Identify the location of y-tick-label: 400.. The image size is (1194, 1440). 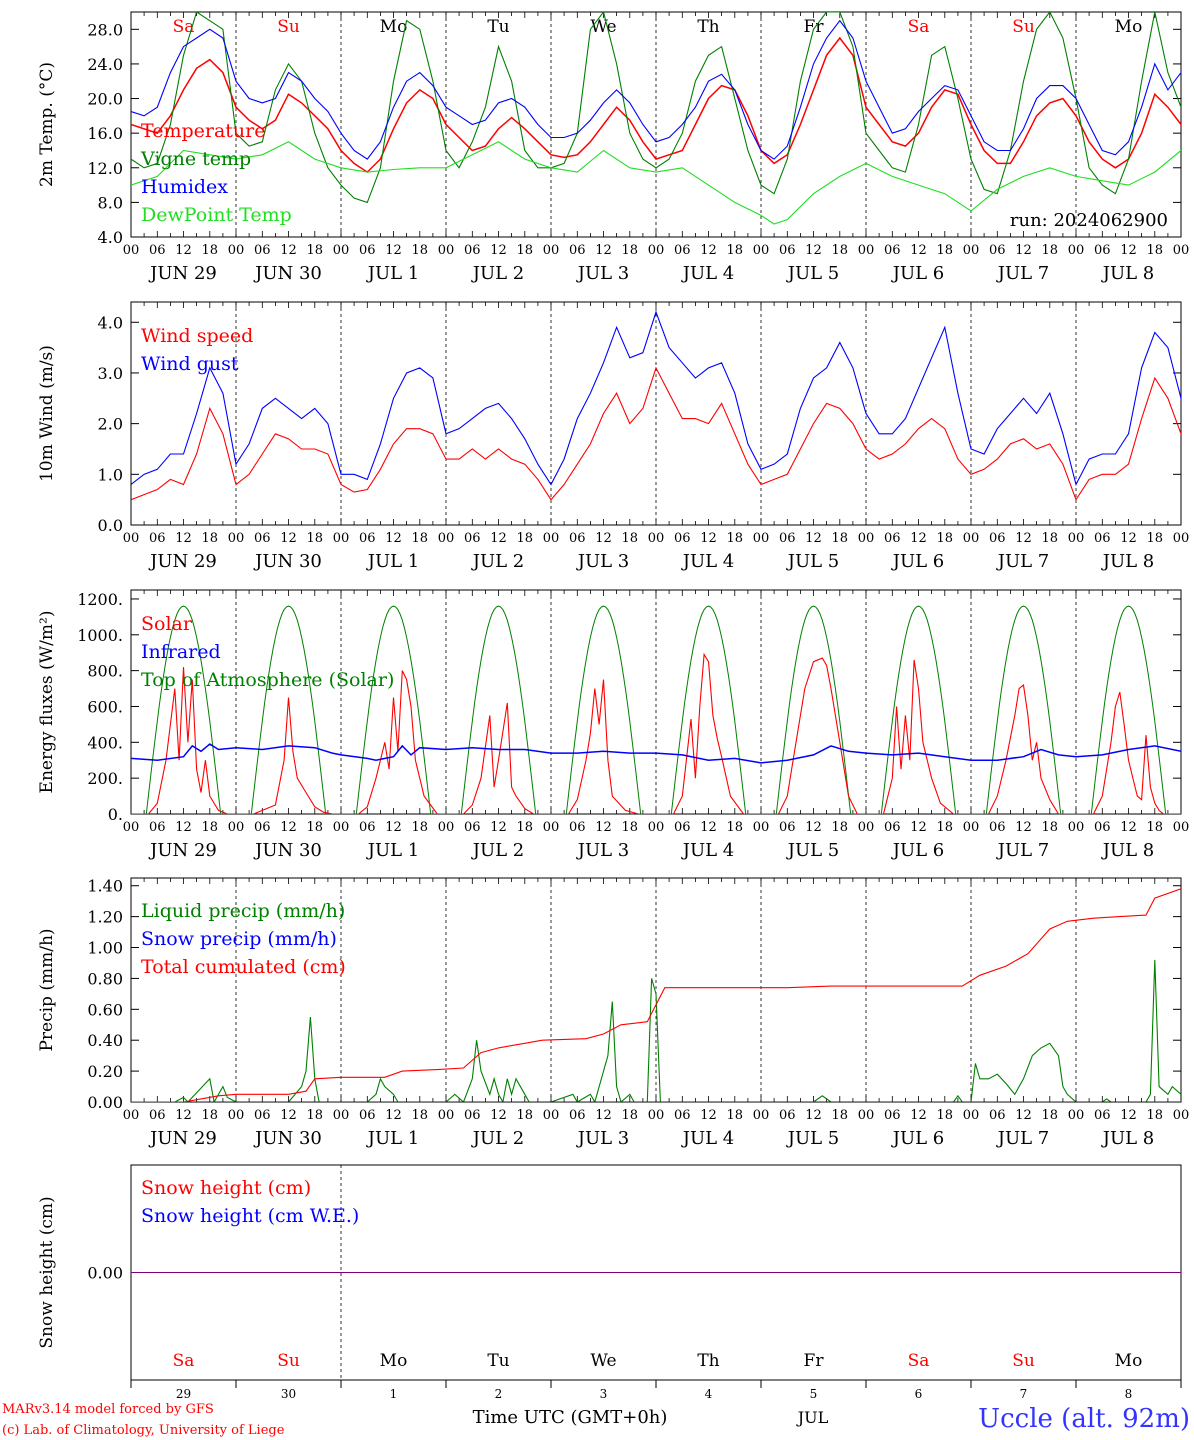
(105, 742).